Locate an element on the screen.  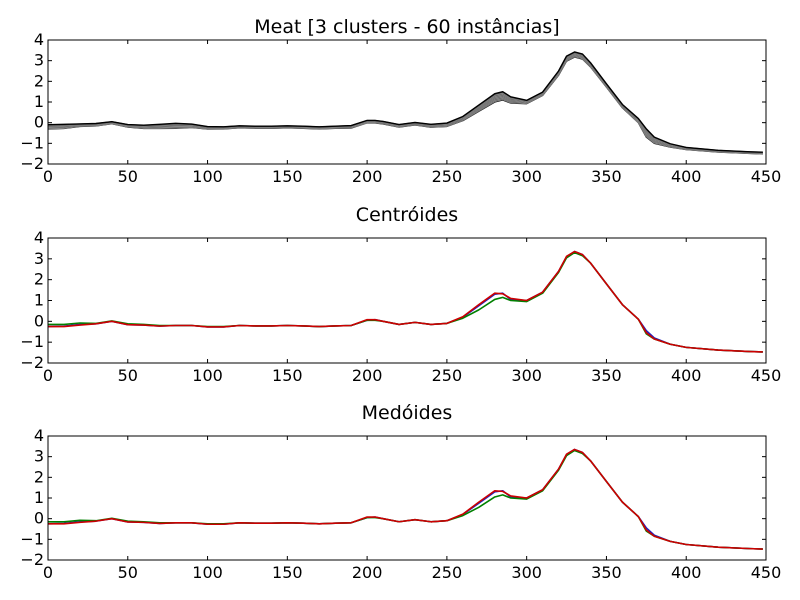
chart-title: Medóides is located at coordinates (407, 413).